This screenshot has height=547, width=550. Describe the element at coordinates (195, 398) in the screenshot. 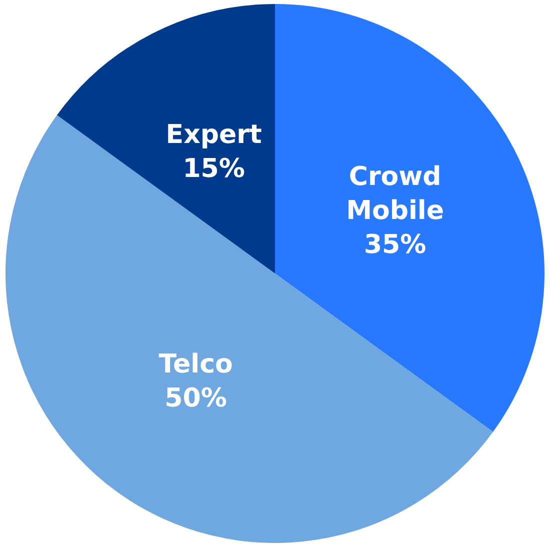

I see `data-label: 50%` at that location.